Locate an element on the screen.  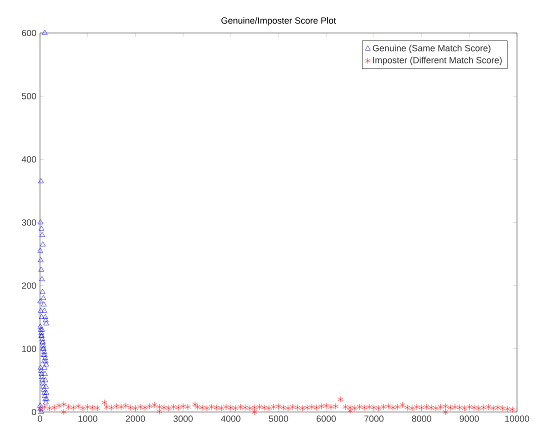
chart-title: Genuine/Imposter Score Plot is located at coordinates (278, 21).